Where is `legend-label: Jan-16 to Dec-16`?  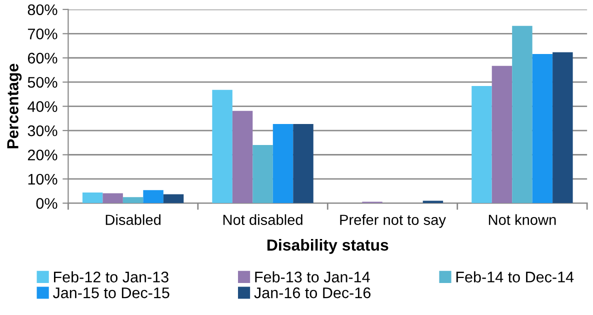
legend-label: Jan-16 to Dec-16 is located at coordinates (312, 292).